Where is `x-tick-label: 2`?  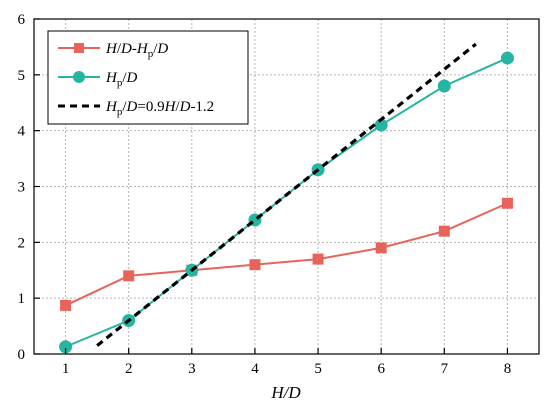 x-tick-label: 2 is located at coordinates (129, 369).